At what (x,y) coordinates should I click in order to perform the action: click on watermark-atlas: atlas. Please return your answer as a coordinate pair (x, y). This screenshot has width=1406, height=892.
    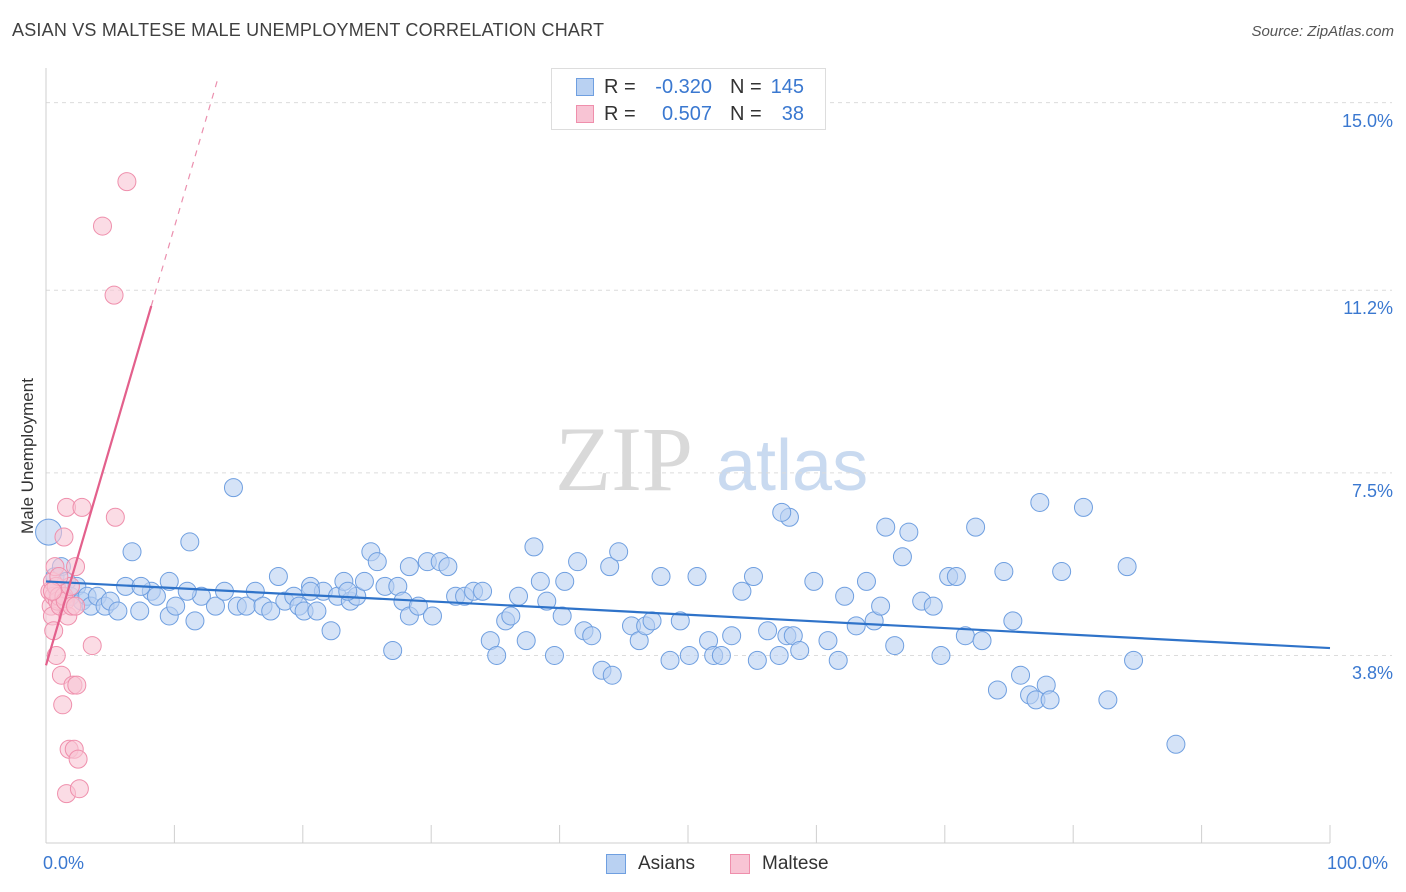
    Looking at the image, I should click on (792, 466).